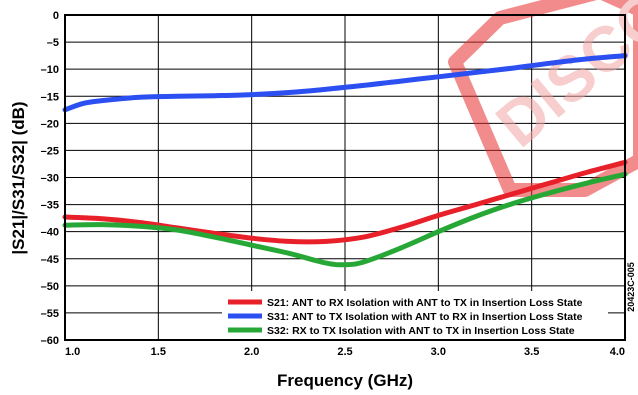 This screenshot has width=638, height=395. Describe the element at coordinates (438, 352) in the screenshot. I see `x-tick-label: 3.0` at that location.